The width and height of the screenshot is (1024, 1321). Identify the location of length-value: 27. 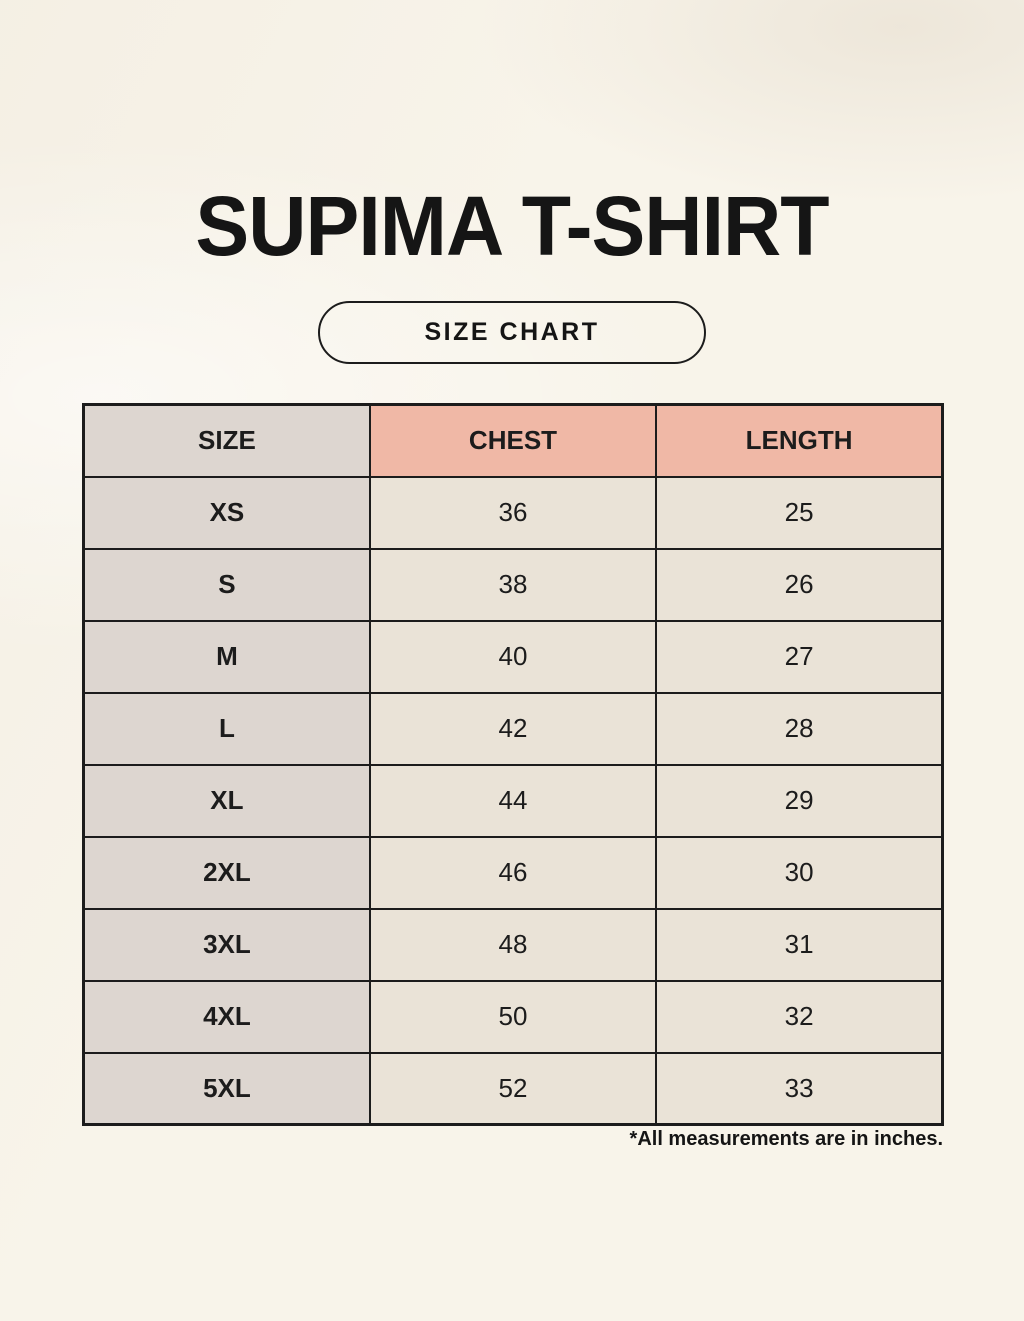
(799, 656).